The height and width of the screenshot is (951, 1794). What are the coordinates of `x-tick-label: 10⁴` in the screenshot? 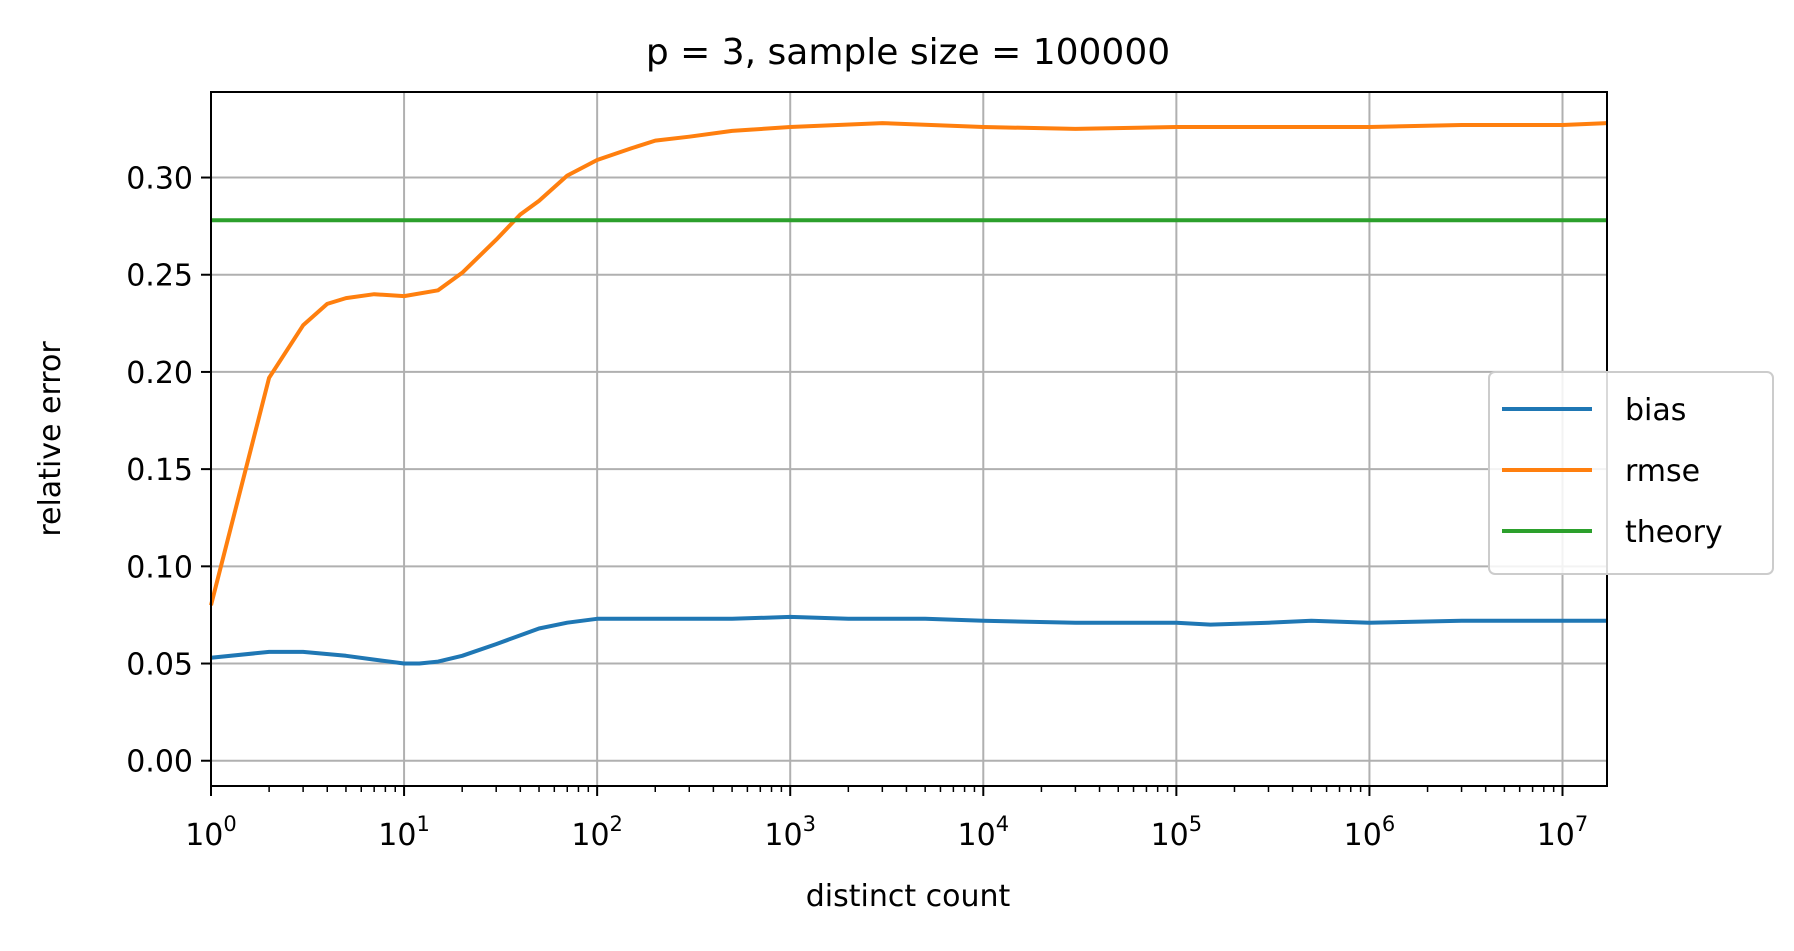 It's located at (984, 832).